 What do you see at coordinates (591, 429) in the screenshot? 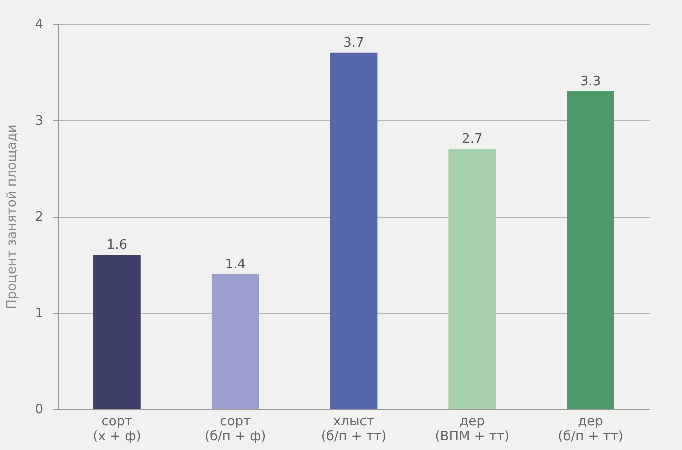
I see `x-tick-label: дер (б/п + тт)` at bounding box center [591, 429].